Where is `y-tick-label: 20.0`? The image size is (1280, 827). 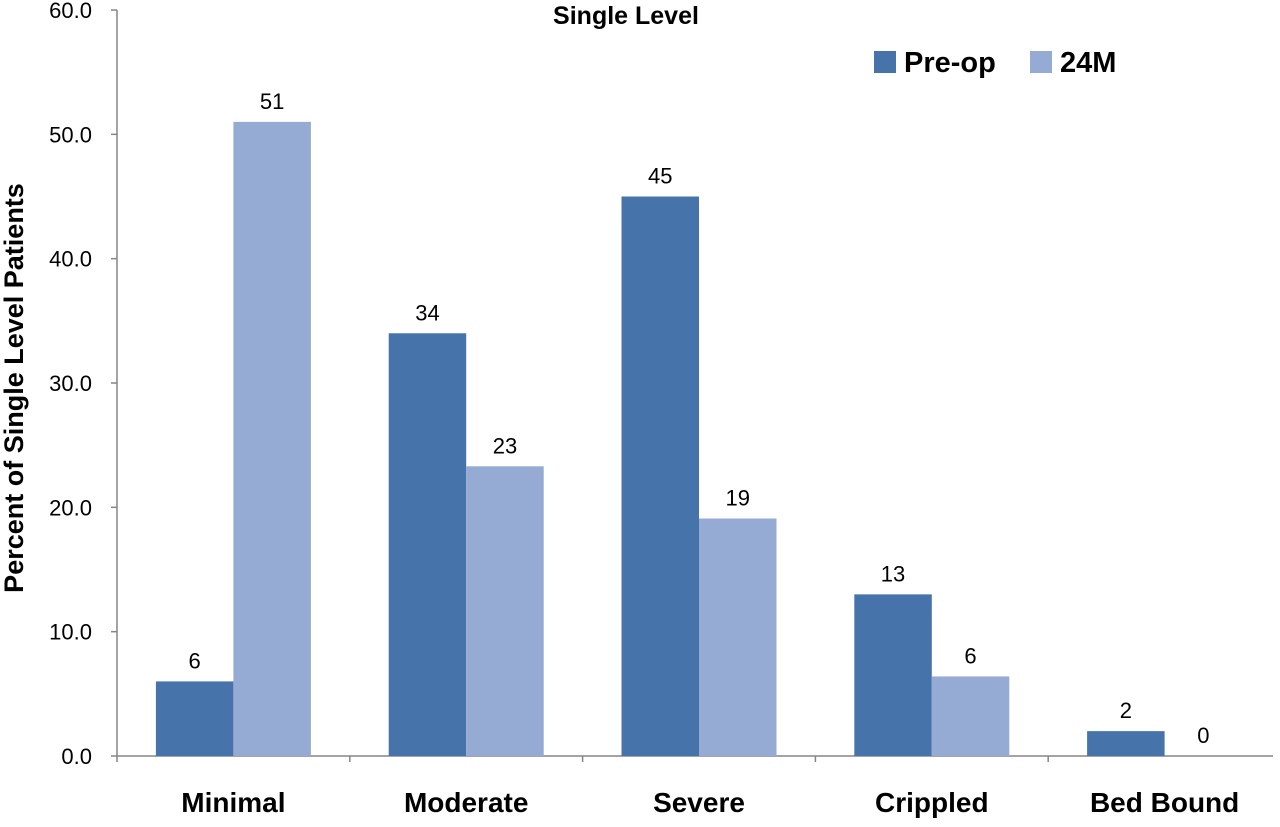 y-tick-label: 20.0 is located at coordinates (70, 507).